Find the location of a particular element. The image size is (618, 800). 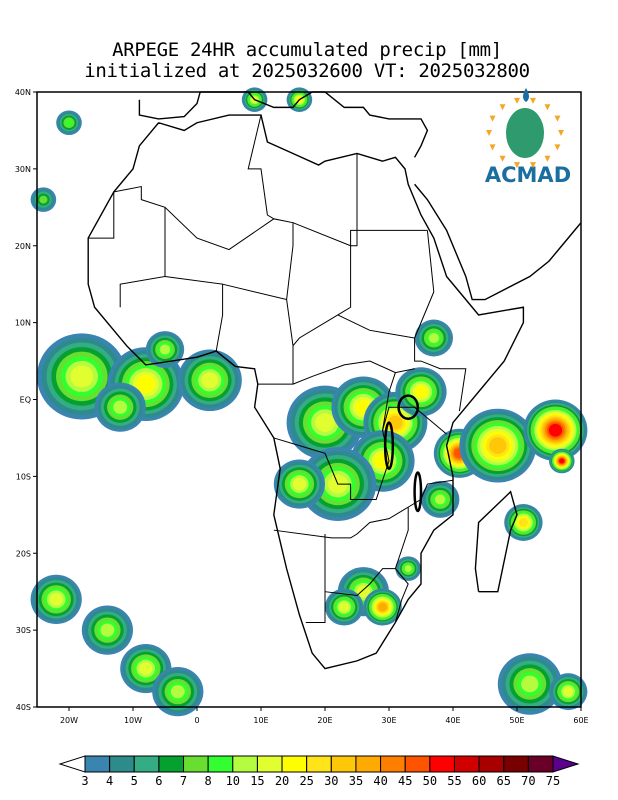

lat-tick-label: 40N is located at coordinates (23, 92).